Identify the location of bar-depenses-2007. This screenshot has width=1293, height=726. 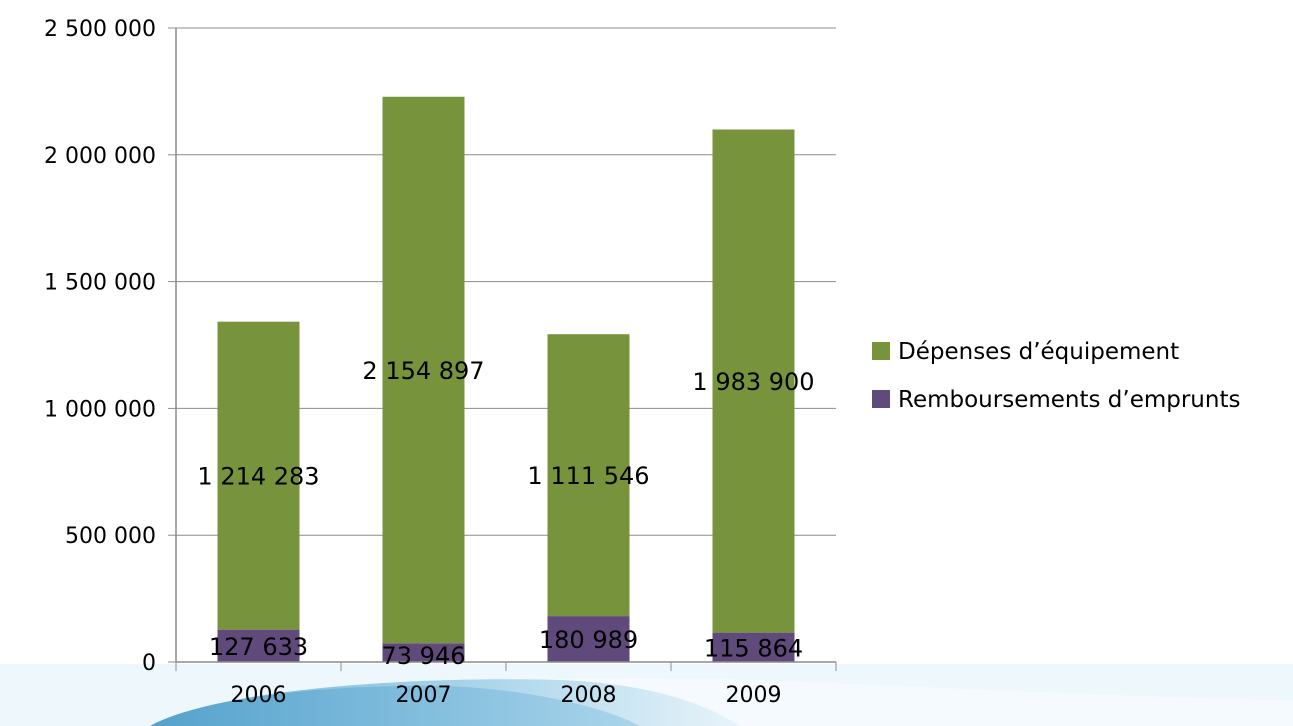
(423, 370).